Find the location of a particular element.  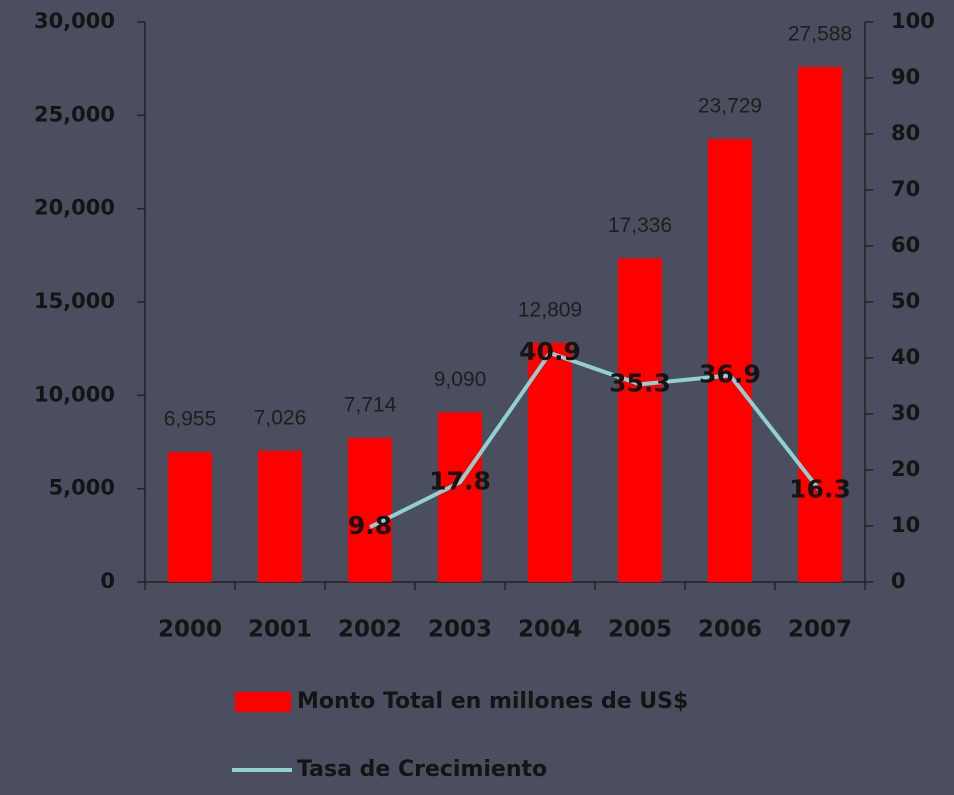

y2-tick-label: 0 is located at coordinates (898, 581).